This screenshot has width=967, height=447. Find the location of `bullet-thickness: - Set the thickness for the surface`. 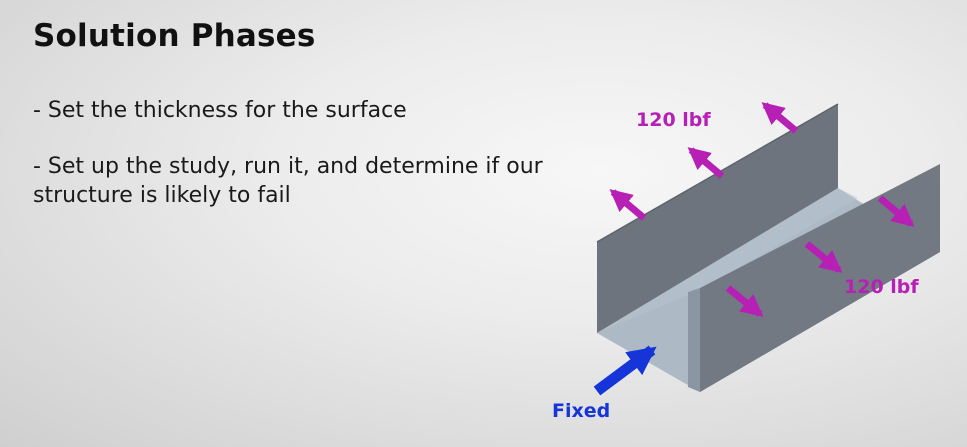

bullet-thickness: - Set the thickness for the surface is located at coordinates (220, 110).